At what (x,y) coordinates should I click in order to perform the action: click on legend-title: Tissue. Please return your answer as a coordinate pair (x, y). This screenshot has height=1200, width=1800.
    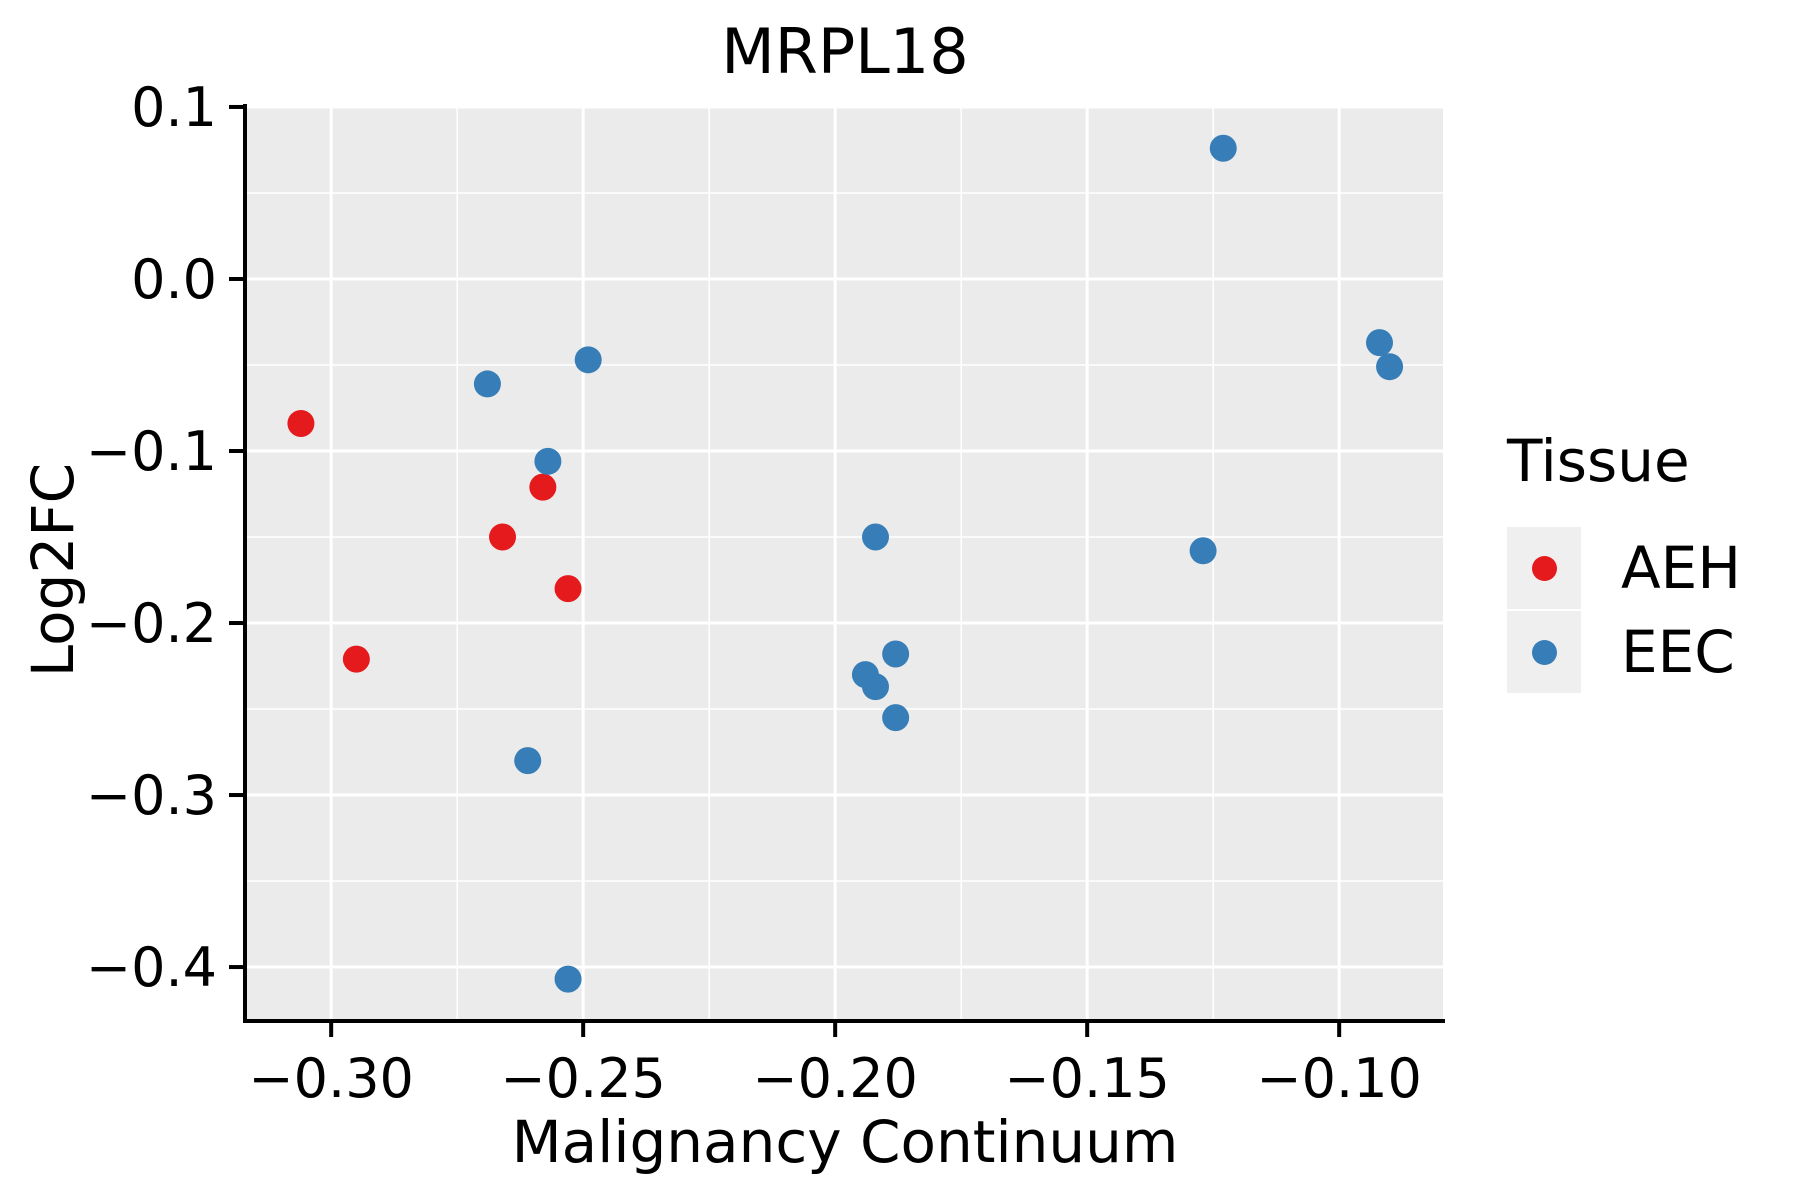
    Looking at the image, I should click on (1598, 461).